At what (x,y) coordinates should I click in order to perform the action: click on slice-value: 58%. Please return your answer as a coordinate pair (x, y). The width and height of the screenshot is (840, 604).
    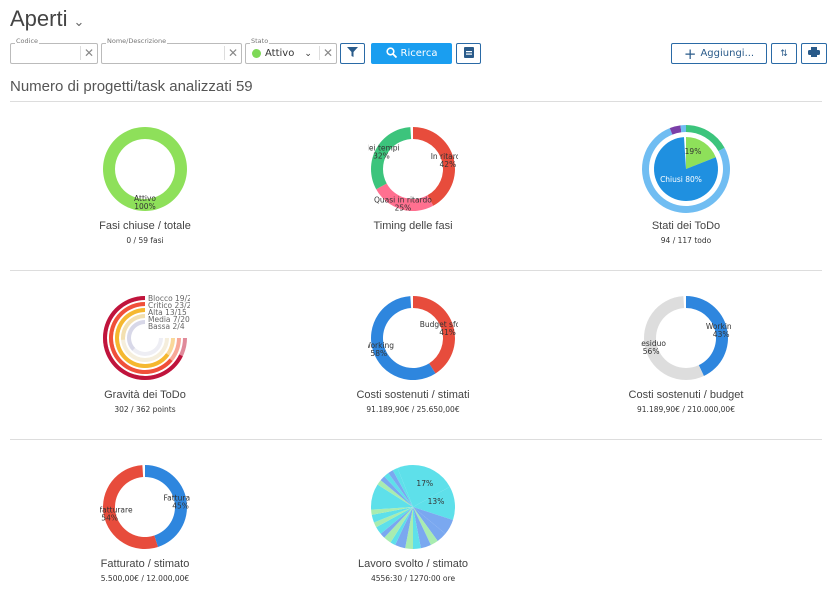
    Looking at the image, I should click on (378, 353).